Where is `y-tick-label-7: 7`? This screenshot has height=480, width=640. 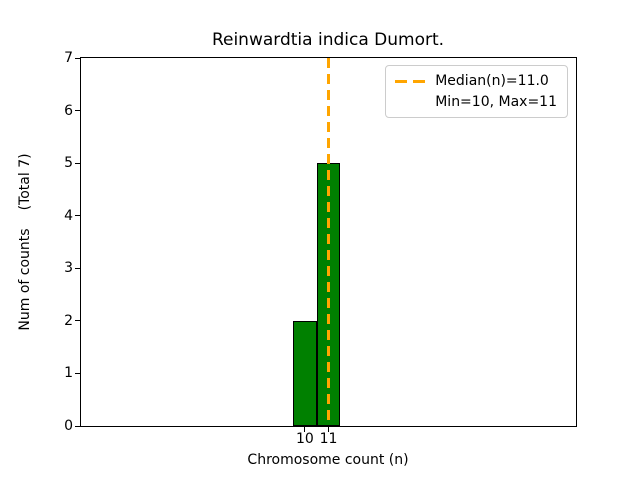
y-tick-label-7: 7 is located at coordinates (68, 58).